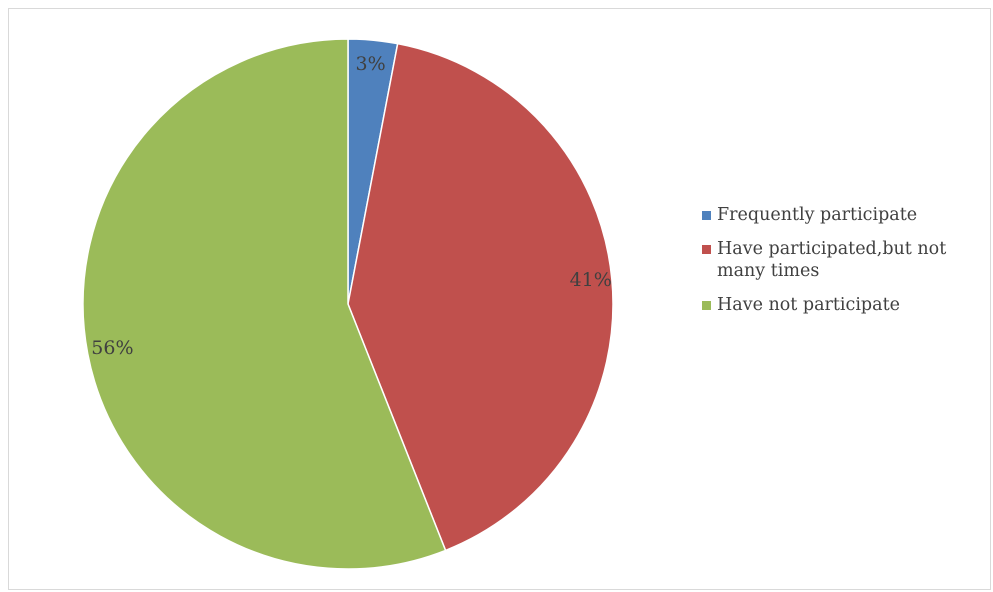 The image size is (993, 592). I want to click on legend-label: Frequently participate, so click(817, 215).